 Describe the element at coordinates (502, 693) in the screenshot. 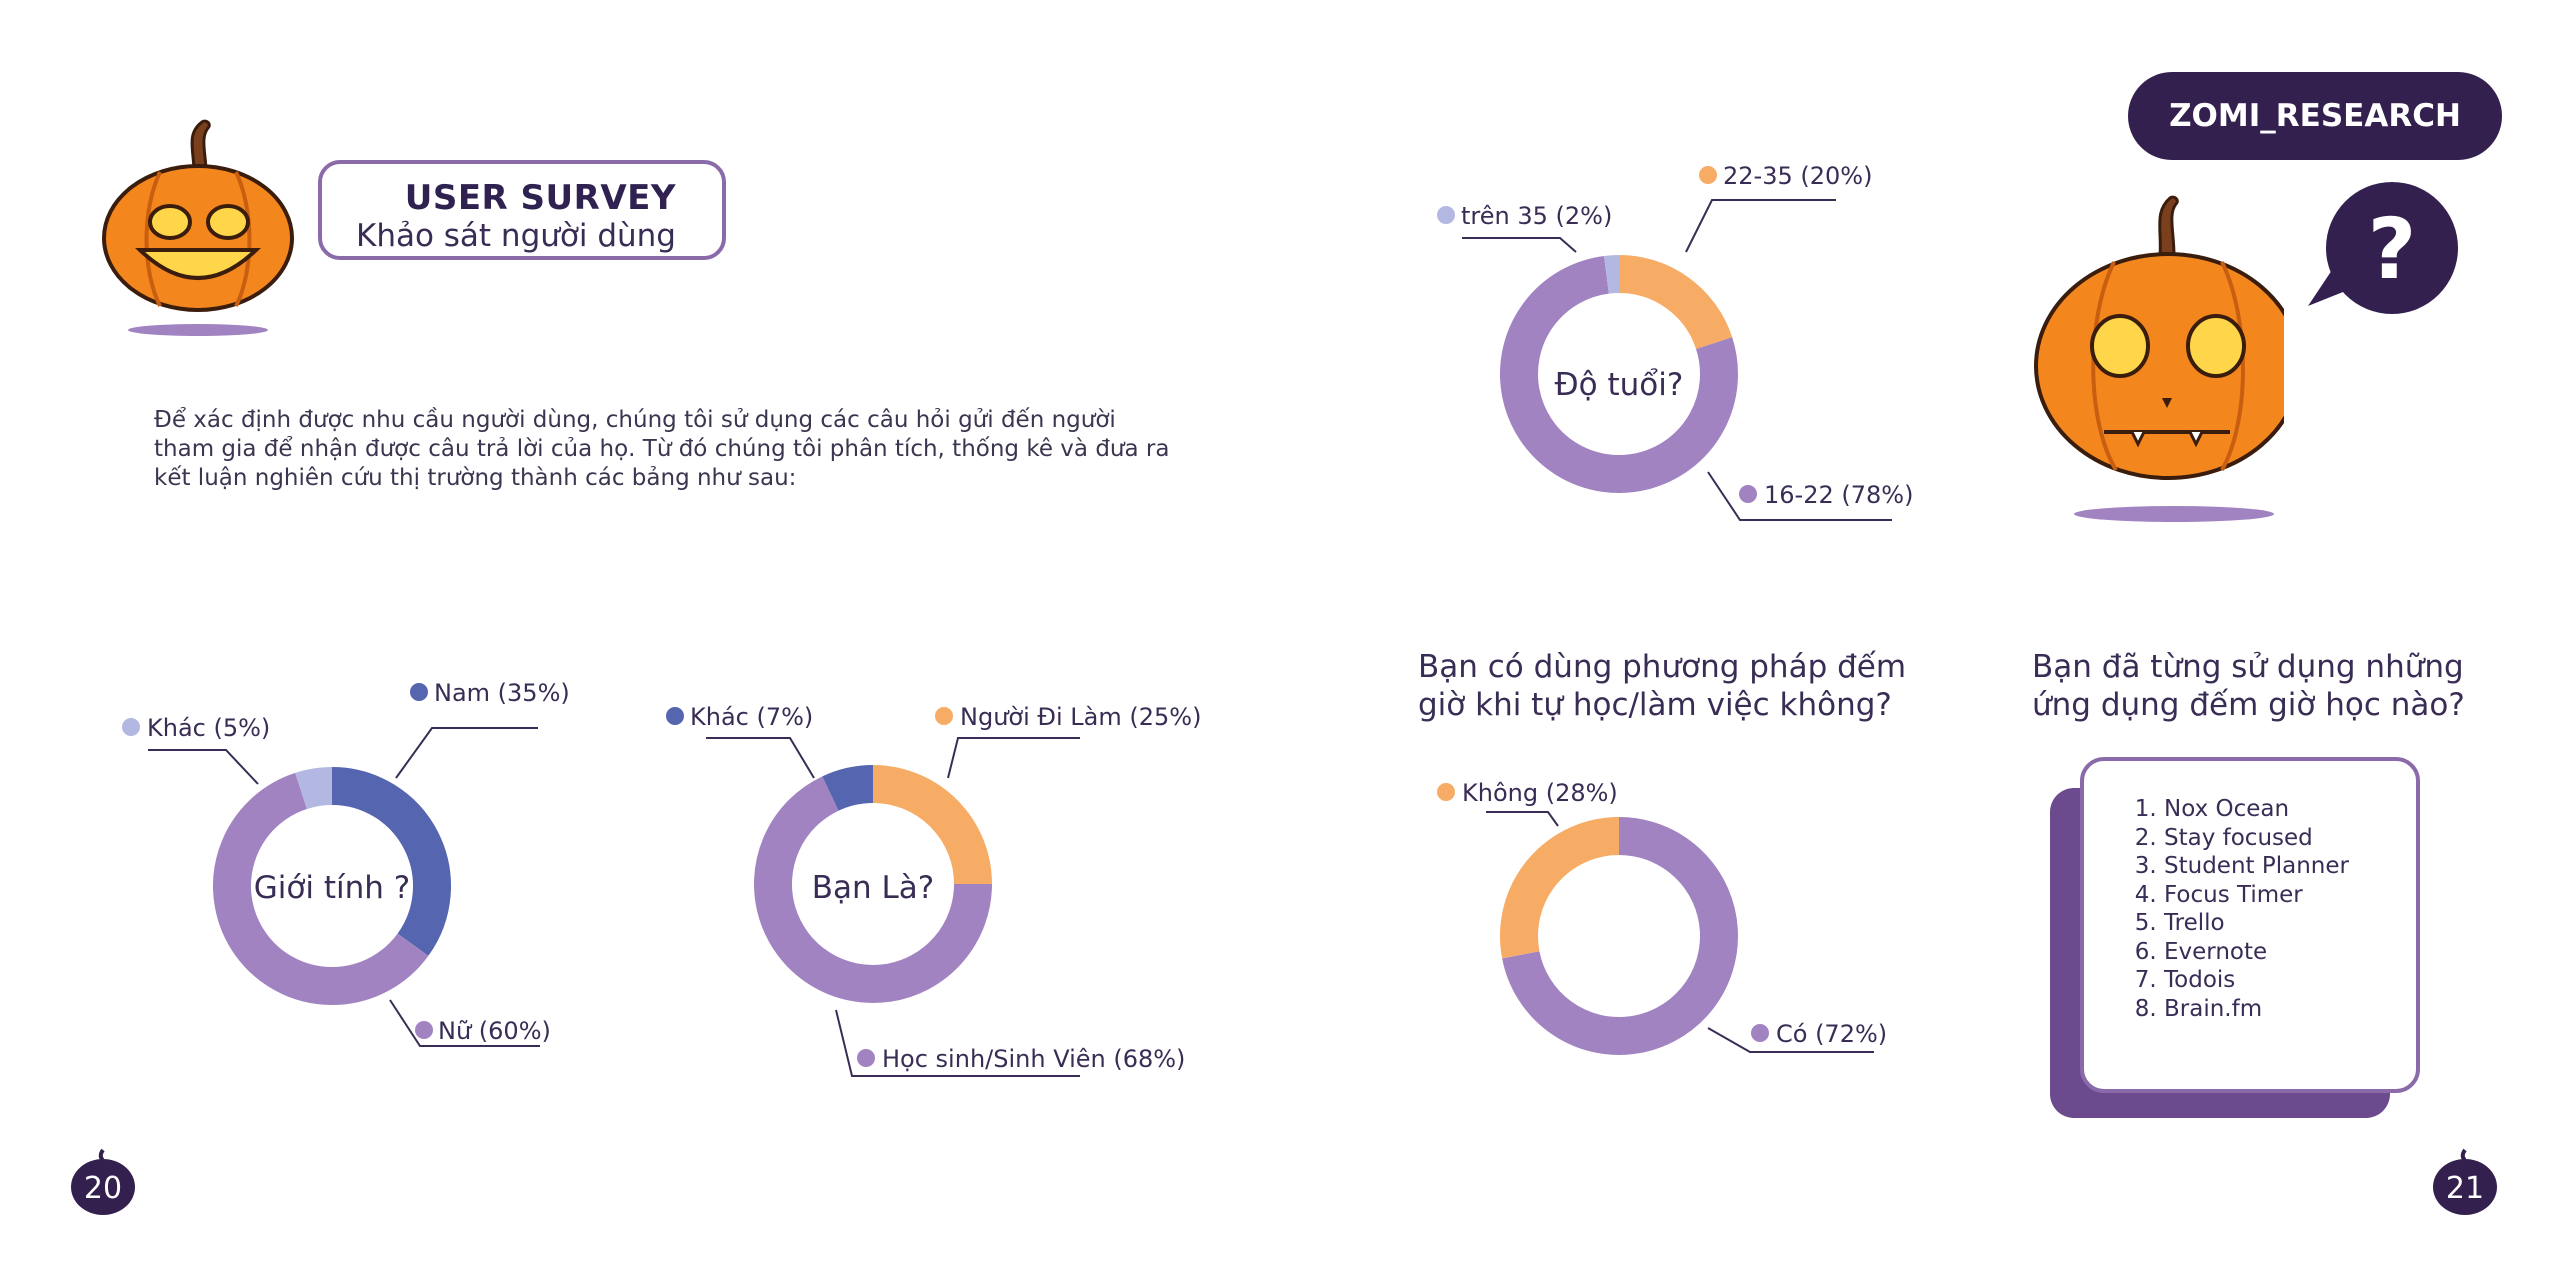

I see `gender-label-nam-text: Nam (35%)` at that location.